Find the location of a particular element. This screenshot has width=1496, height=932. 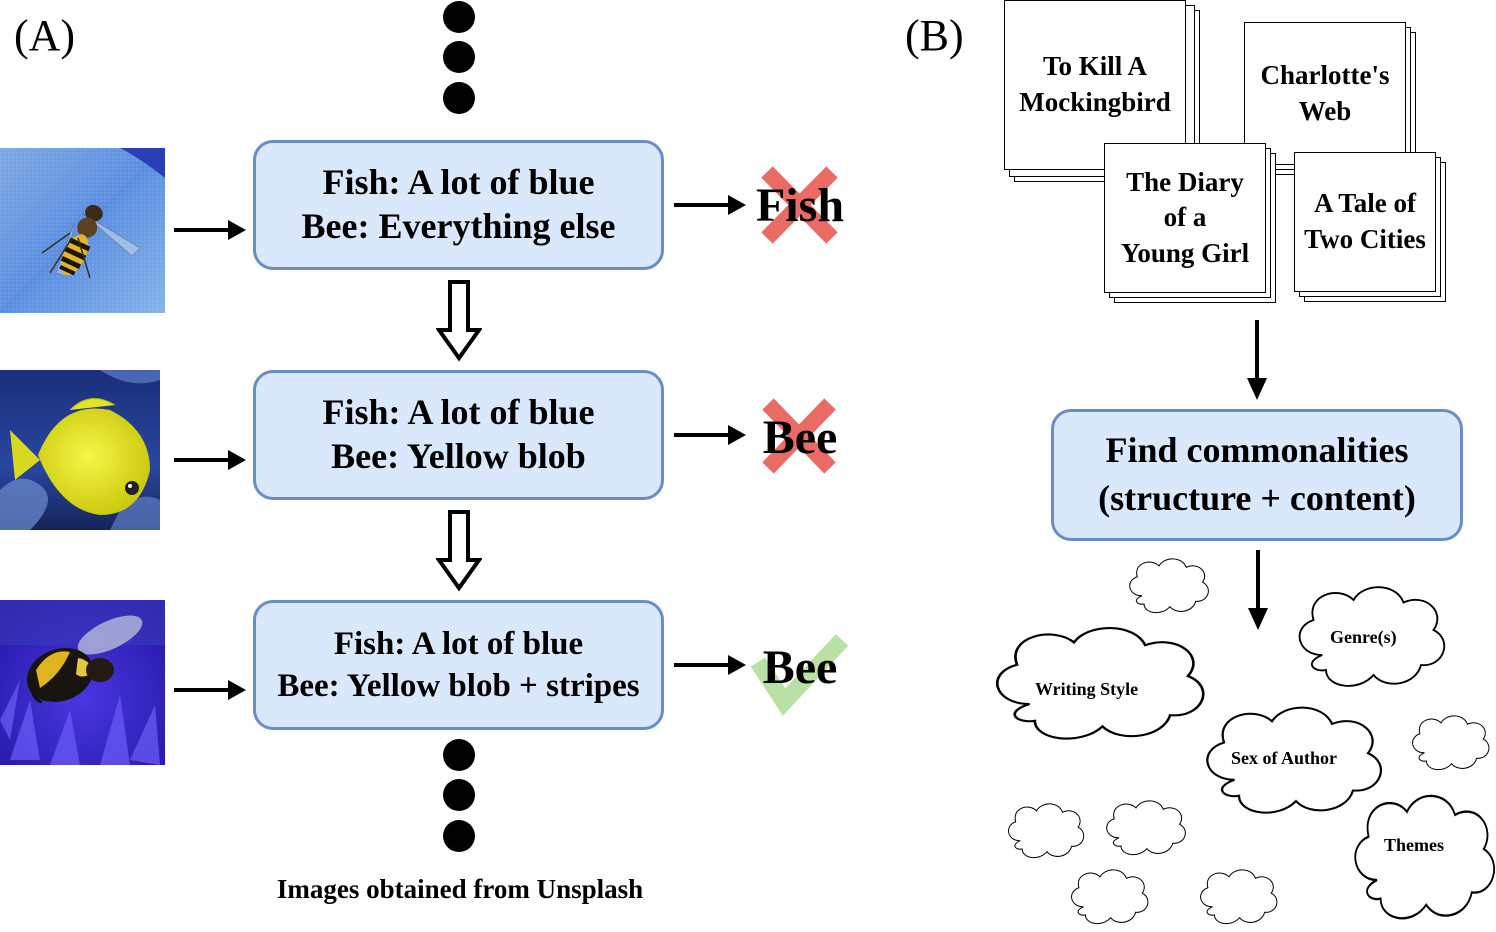

result-1: Fish is located at coordinates (800, 208).